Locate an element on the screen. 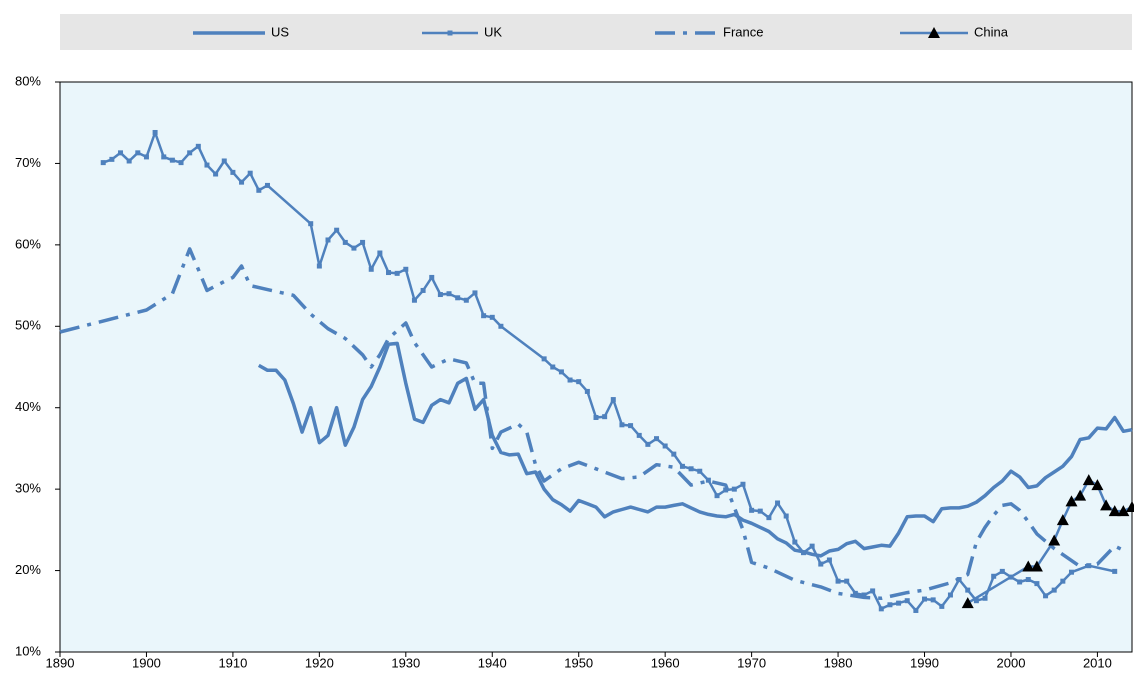 The height and width of the screenshot is (679, 1134). y-tick-label: 80% is located at coordinates (28, 80).